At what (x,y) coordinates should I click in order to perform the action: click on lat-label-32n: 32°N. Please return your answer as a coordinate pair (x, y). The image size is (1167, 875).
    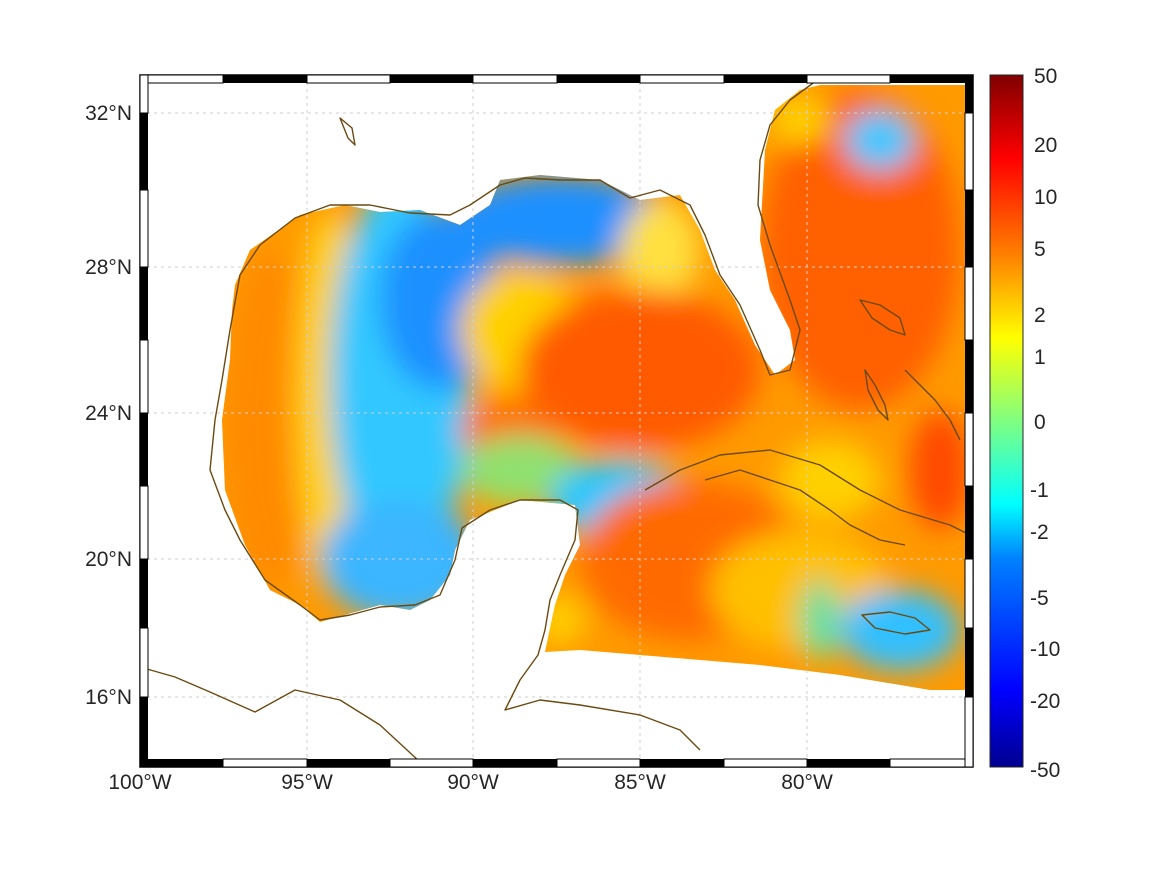
    Looking at the image, I should click on (108, 113).